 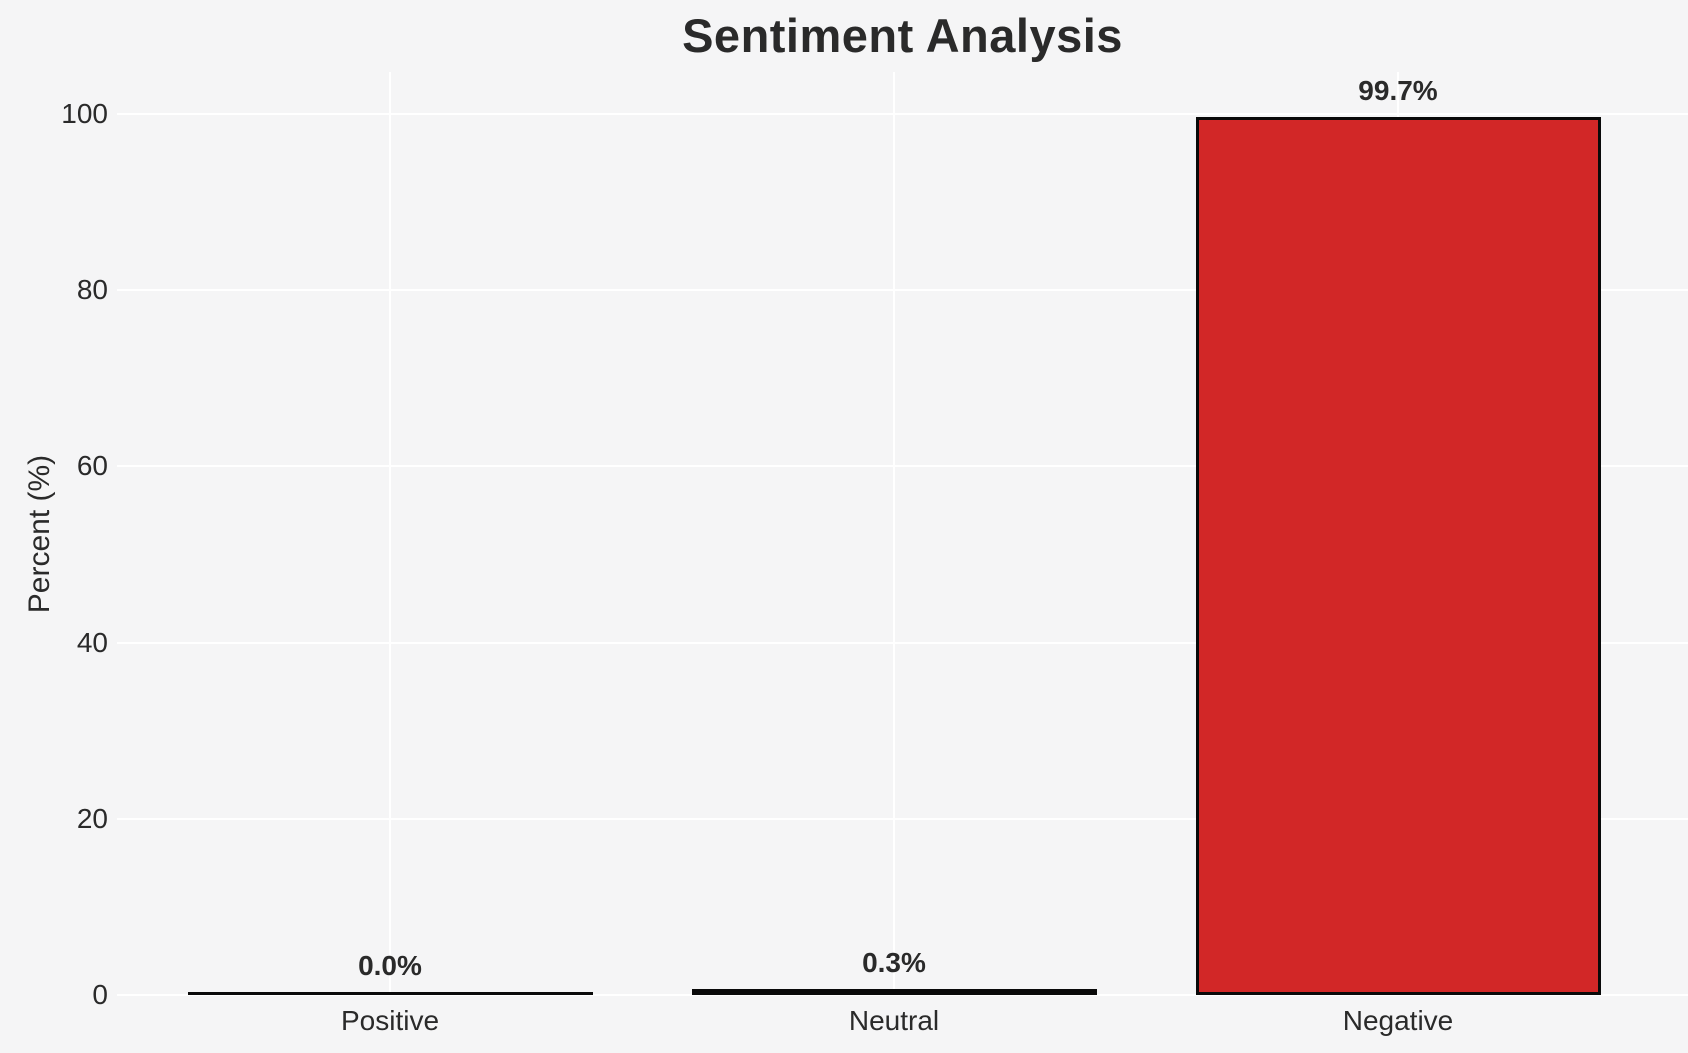 What do you see at coordinates (92, 466) in the screenshot?
I see `y-tick-label: 60` at bounding box center [92, 466].